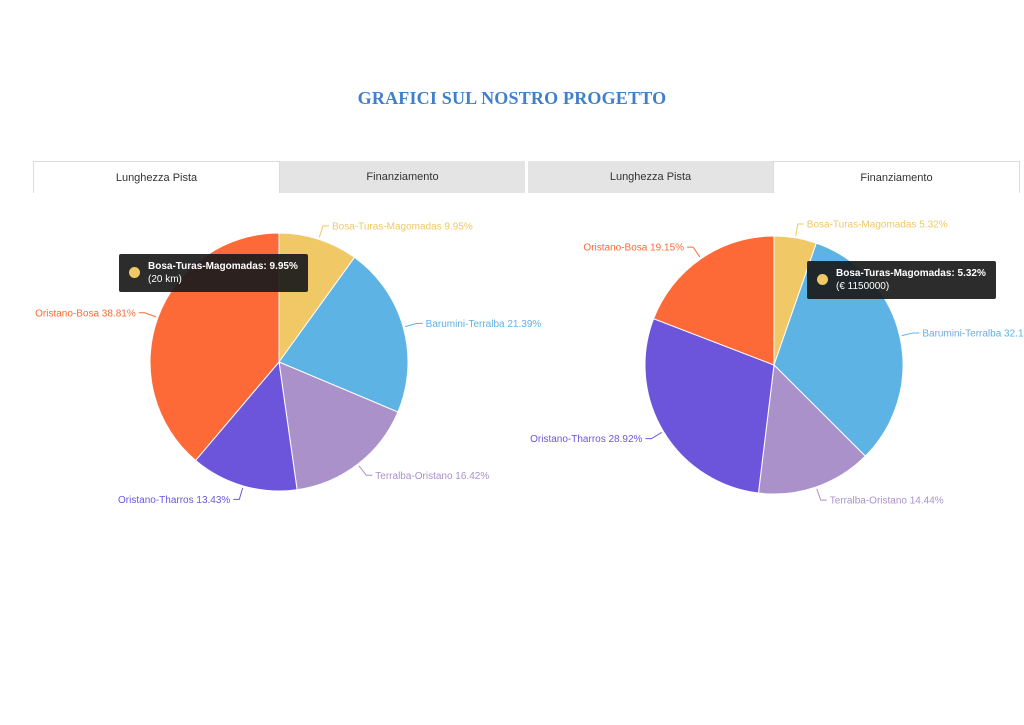 This screenshot has width=1024, height=725. What do you see at coordinates (713, 300) in the screenshot?
I see `pie-slice-oristano-bosa` at bounding box center [713, 300].